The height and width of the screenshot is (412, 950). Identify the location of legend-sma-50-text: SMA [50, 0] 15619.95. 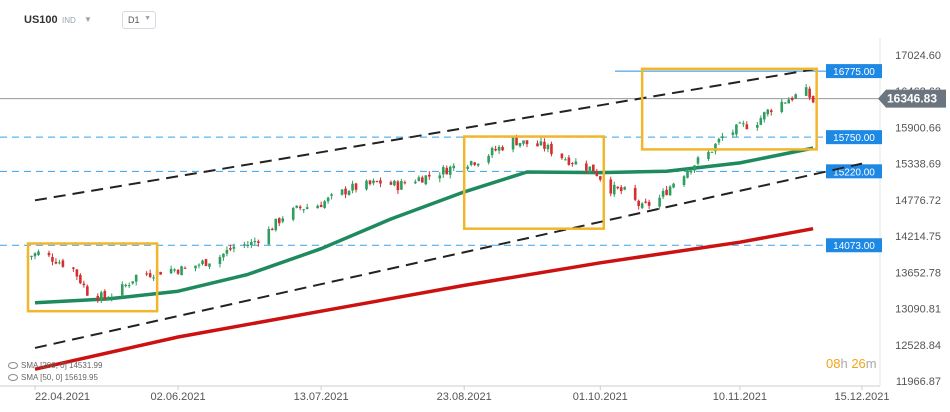
(59, 377).